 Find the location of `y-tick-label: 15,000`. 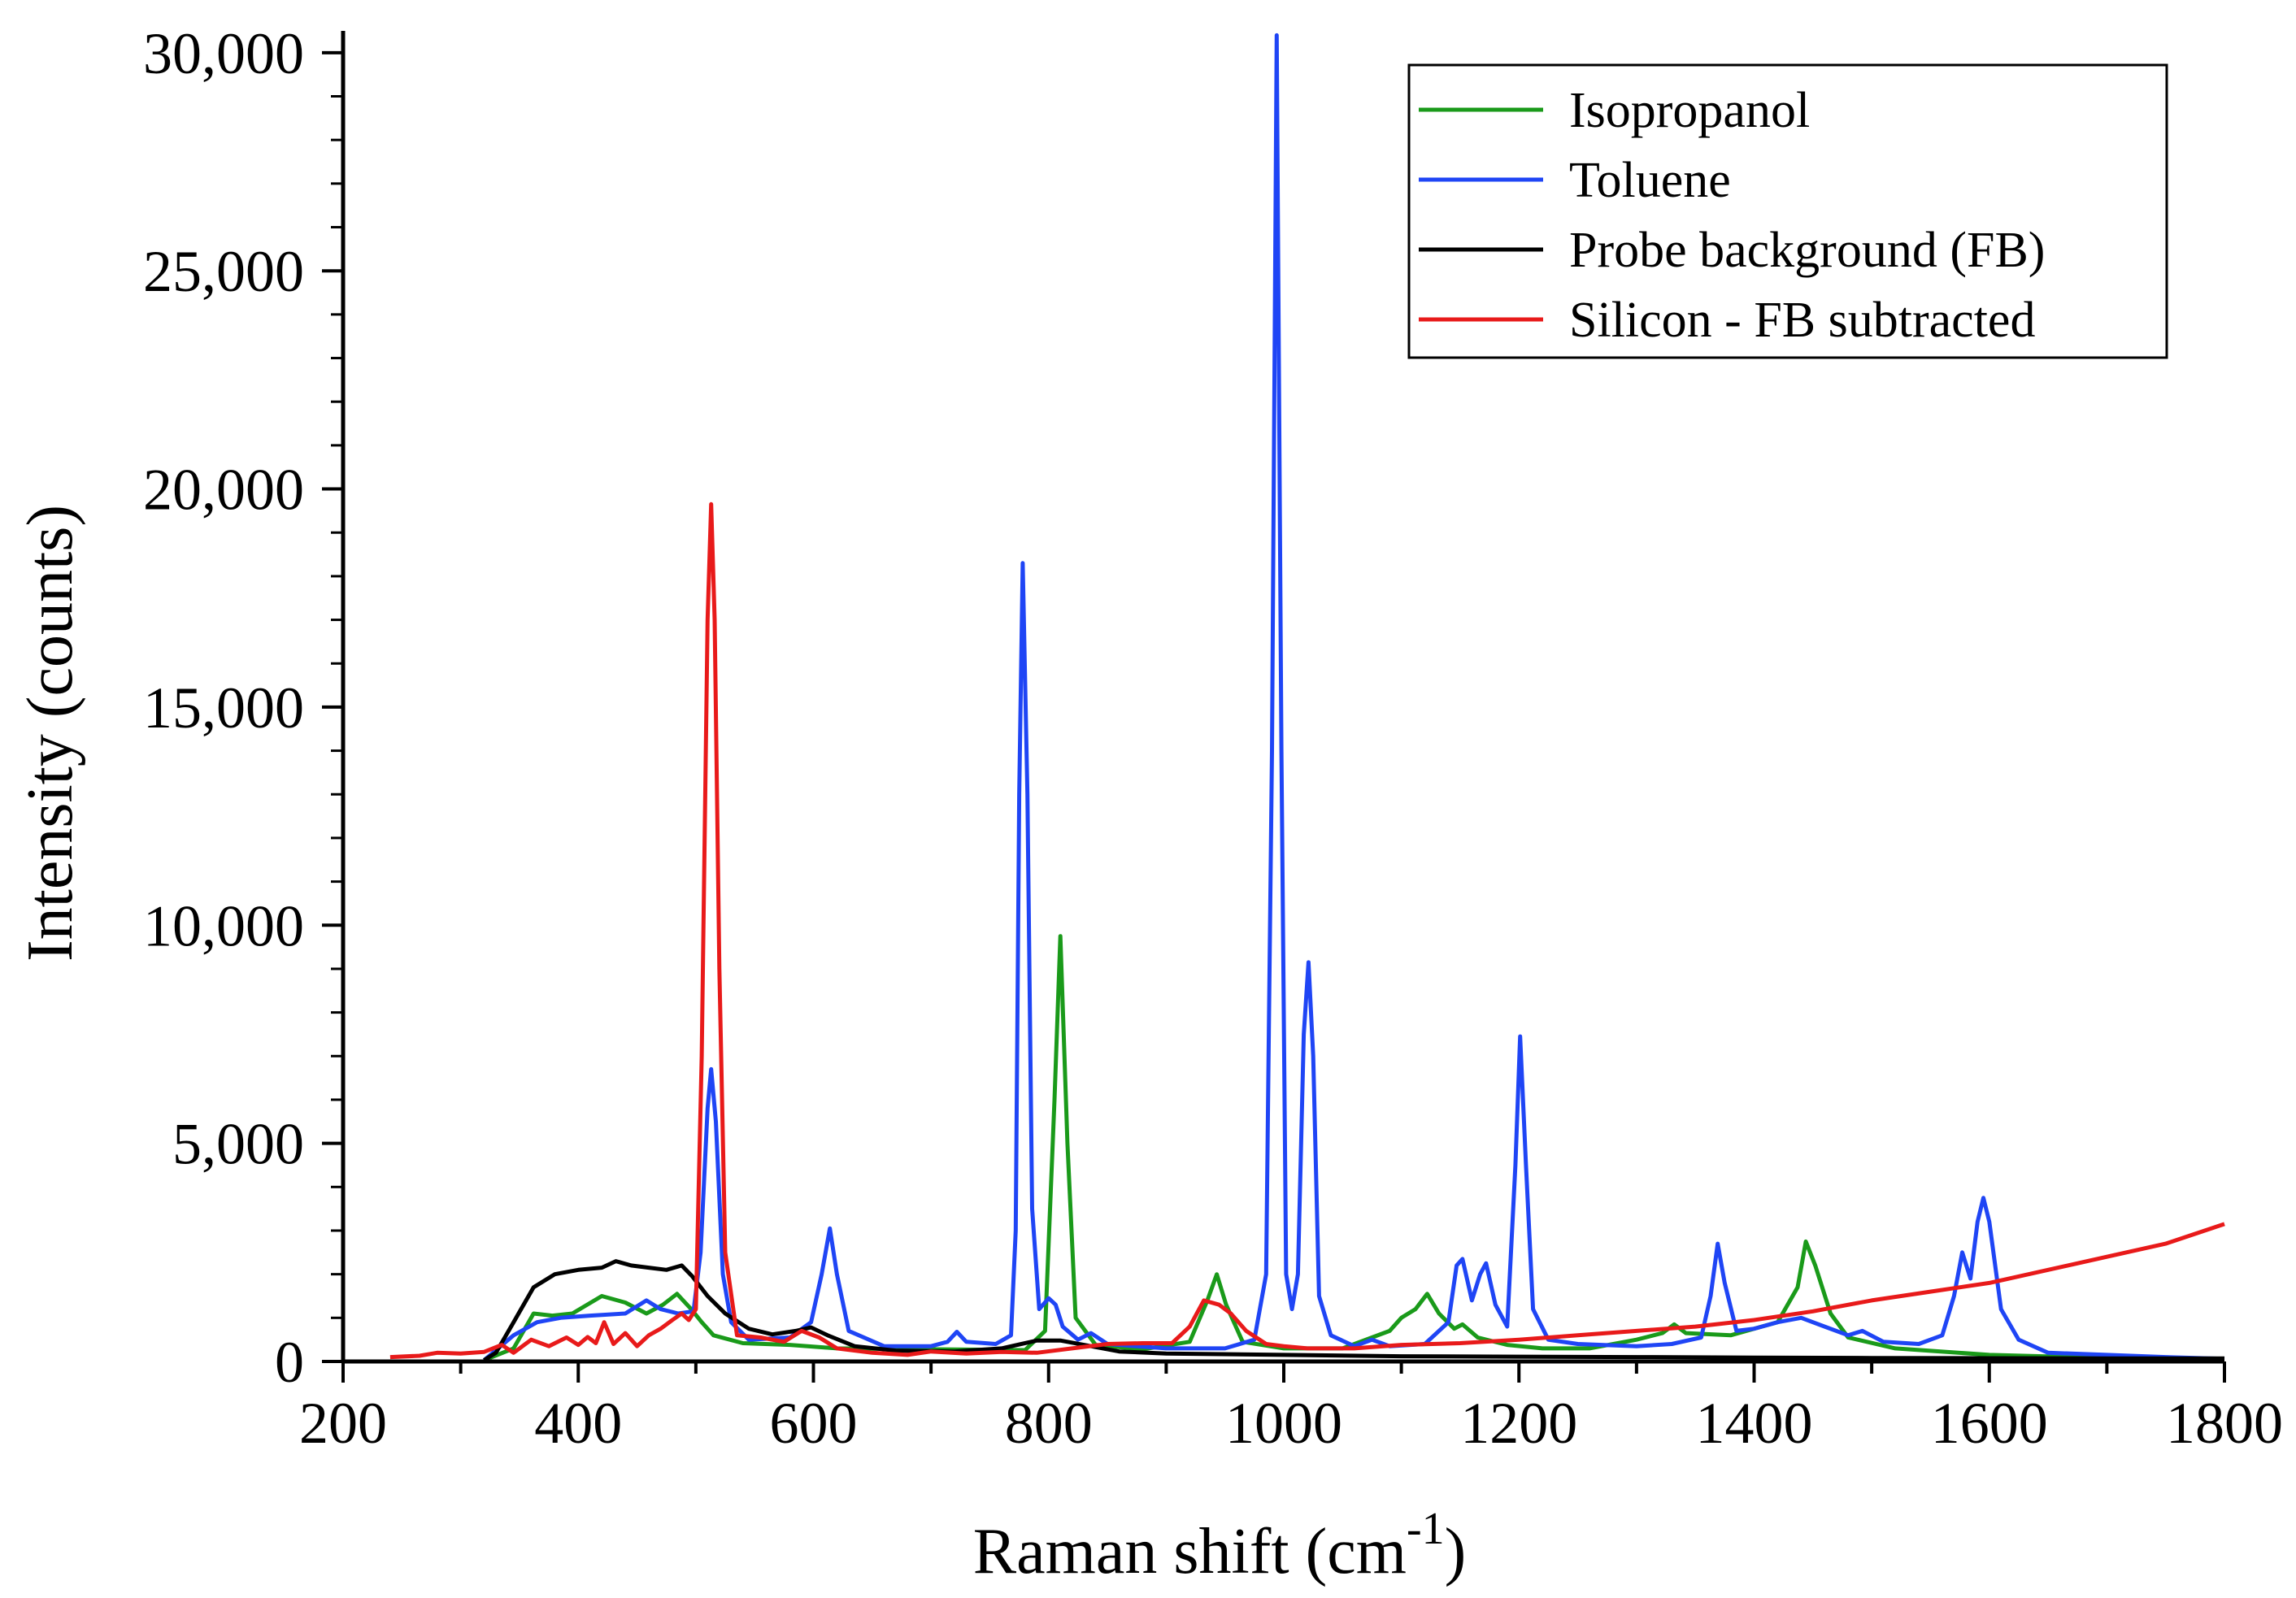

y-tick-label: 15,000 is located at coordinates (224, 707).